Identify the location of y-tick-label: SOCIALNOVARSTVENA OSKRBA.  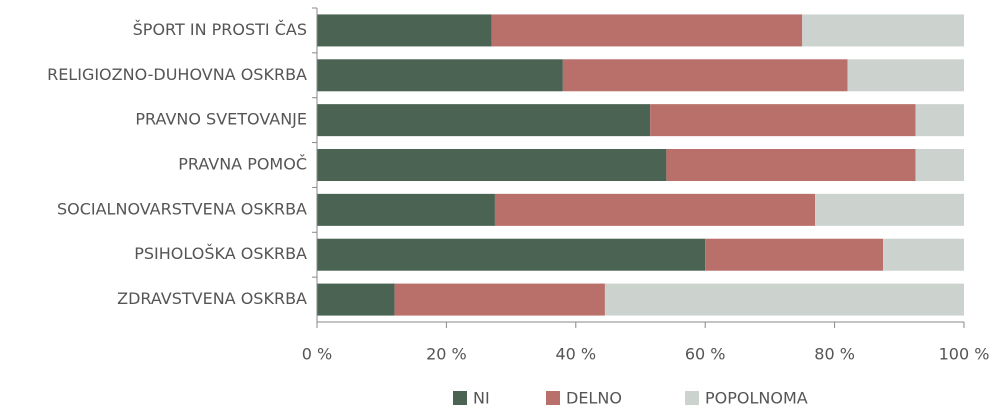
(182, 208).